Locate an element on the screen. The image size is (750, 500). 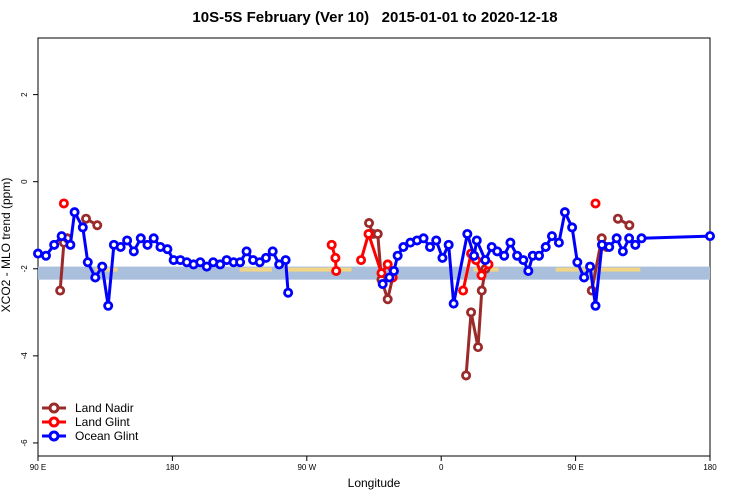
legend-label-land-nadir: Land Nadir is located at coordinates (104, 408).